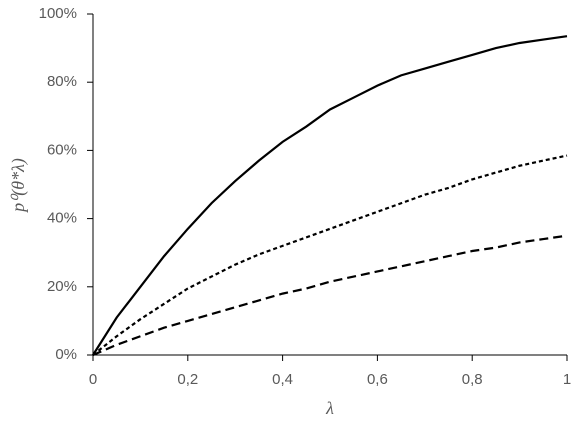  Describe the element at coordinates (472, 379) in the screenshot. I see `x-tick-label: 0,8` at that location.